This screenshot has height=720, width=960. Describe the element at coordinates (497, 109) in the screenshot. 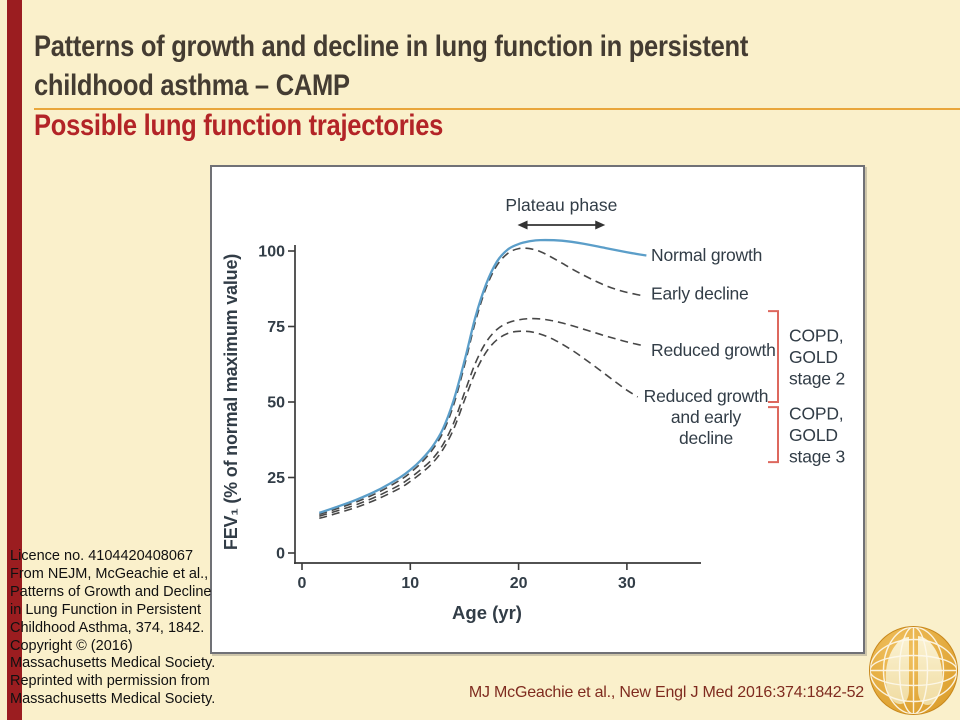

I see `divider-line` at that location.